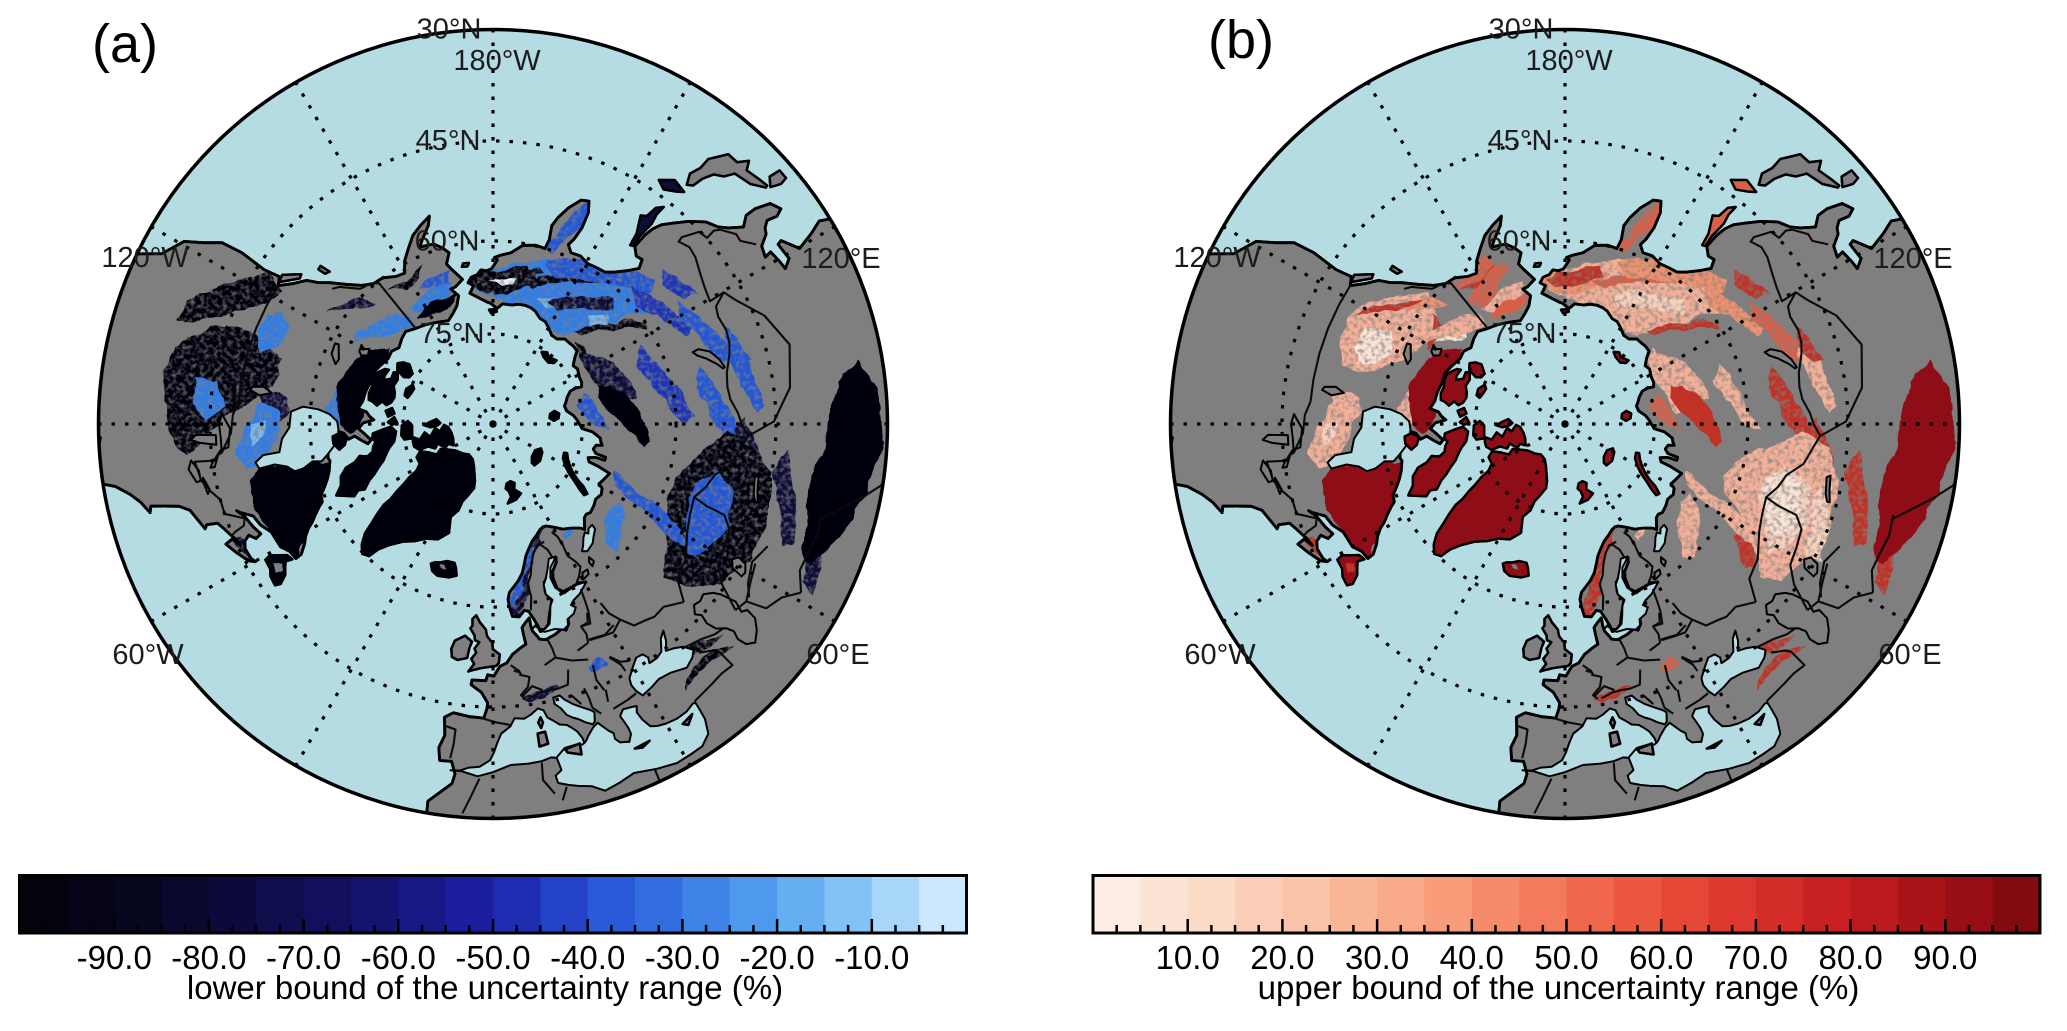 The height and width of the screenshot is (1031, 2067). What do you see at coordinates (1472, 957) in the screenshot?
I see `svg-text: 40.0` at bounding box center [1472, 957].